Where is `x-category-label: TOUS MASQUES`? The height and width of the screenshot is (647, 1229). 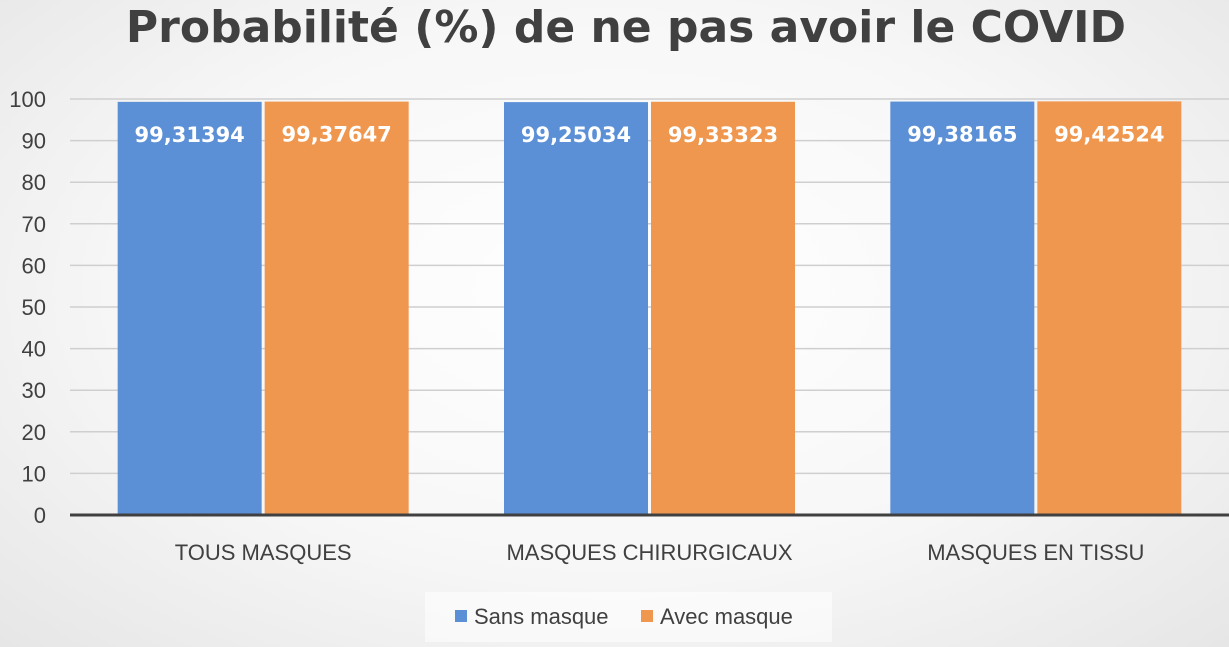 x-category-label: TOUS MASQUES is located at coordinates (263, 552).